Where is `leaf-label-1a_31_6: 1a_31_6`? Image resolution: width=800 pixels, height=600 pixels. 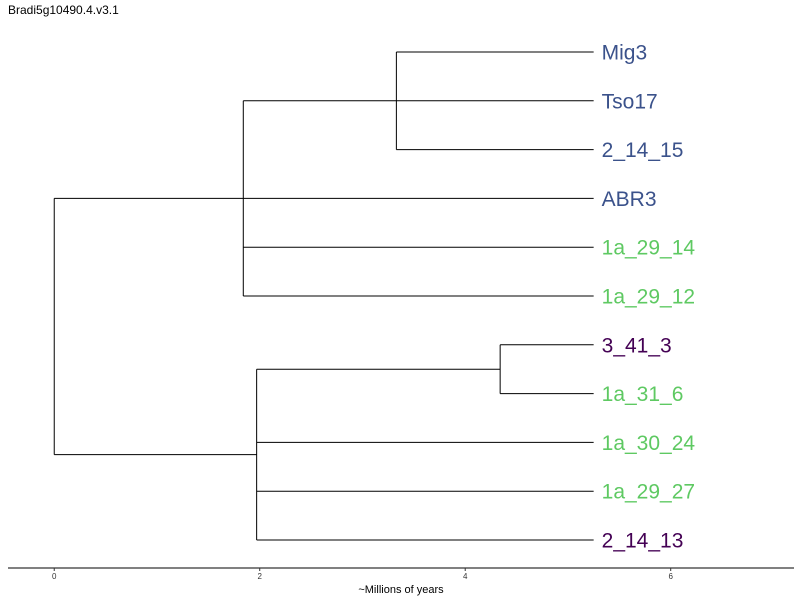
leaf-label-1a_31_6: 1a_31_6 is located at coordinates (643, 394).